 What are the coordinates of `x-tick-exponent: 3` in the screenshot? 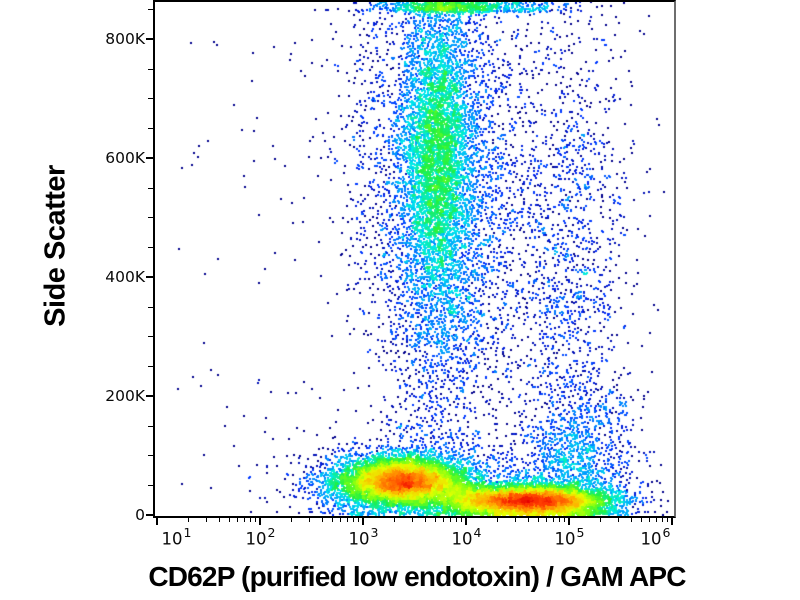 It's located at (374, 532).